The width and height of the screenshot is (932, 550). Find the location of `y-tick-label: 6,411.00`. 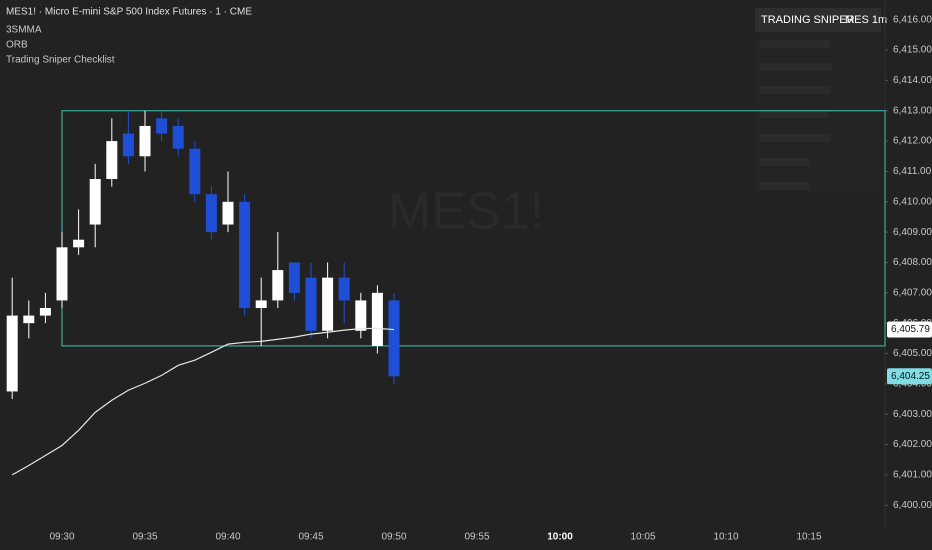

y-tick-label: 6,411.00 is located at coordinates (912, 171).